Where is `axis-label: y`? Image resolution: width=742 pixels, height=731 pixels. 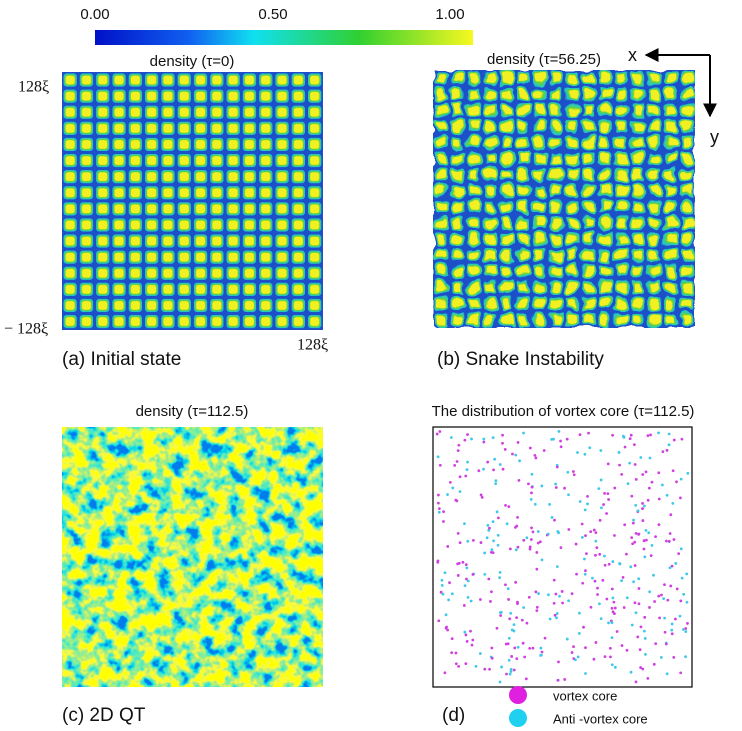 axis-label: y is located at coordinates (714, 137).